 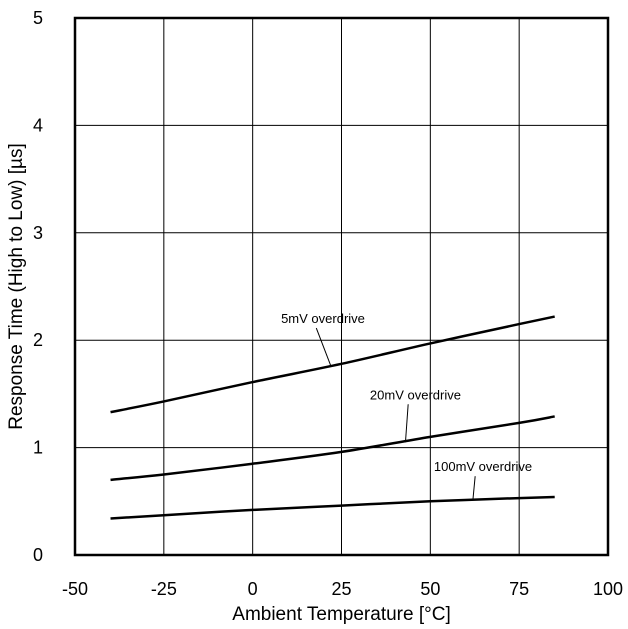 What do you see at coordinates (164, 589) in the screenshot?
I see `x-tick-label: -25` at bounding box center [164, 589].